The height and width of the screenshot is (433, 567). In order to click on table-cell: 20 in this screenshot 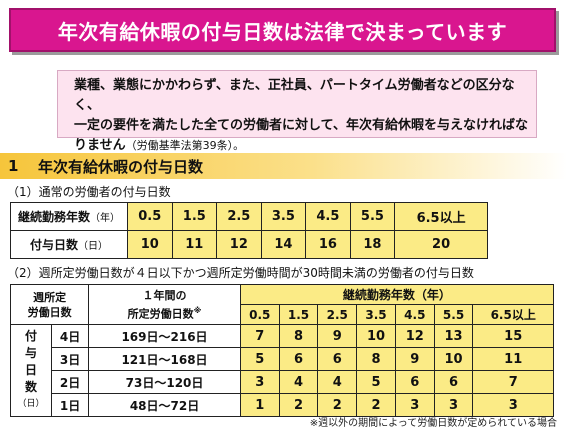, I will do `click(441, 244)`.